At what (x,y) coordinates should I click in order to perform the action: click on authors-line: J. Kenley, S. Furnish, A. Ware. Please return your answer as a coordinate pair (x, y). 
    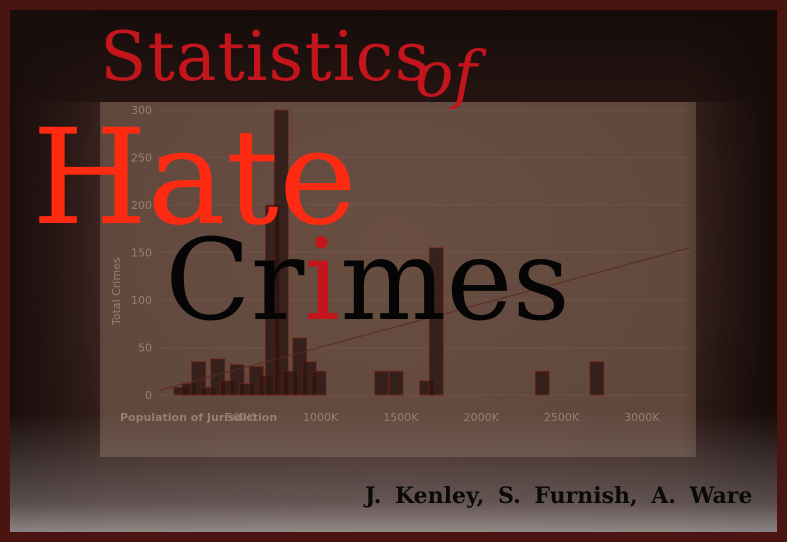
    Looking at the image, I should click on (559, 496).